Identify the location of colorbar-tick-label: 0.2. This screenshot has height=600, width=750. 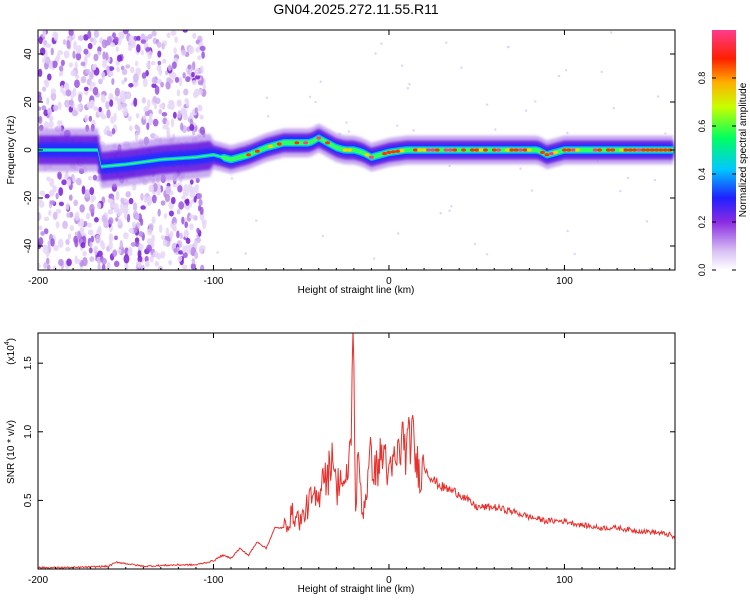
(702, 222).